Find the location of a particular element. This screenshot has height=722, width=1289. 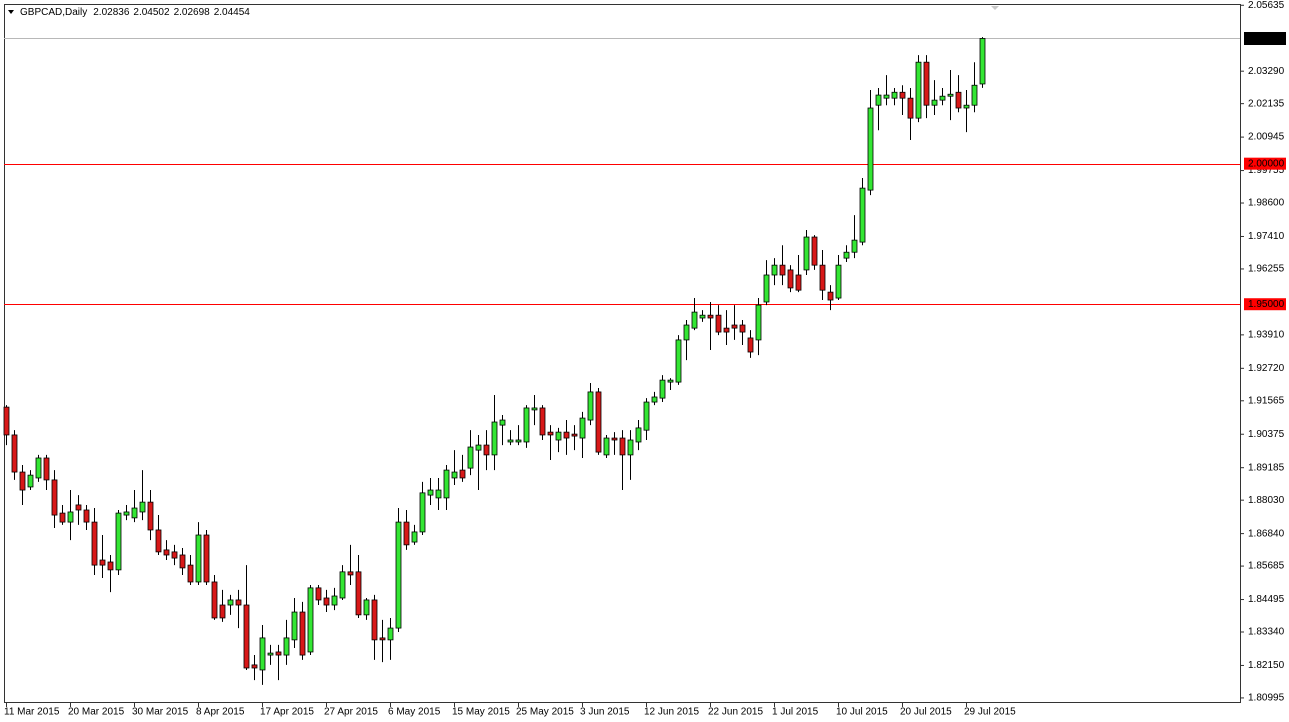

y-tick-label: 1.91565 is located at coordinates (1266, 400).